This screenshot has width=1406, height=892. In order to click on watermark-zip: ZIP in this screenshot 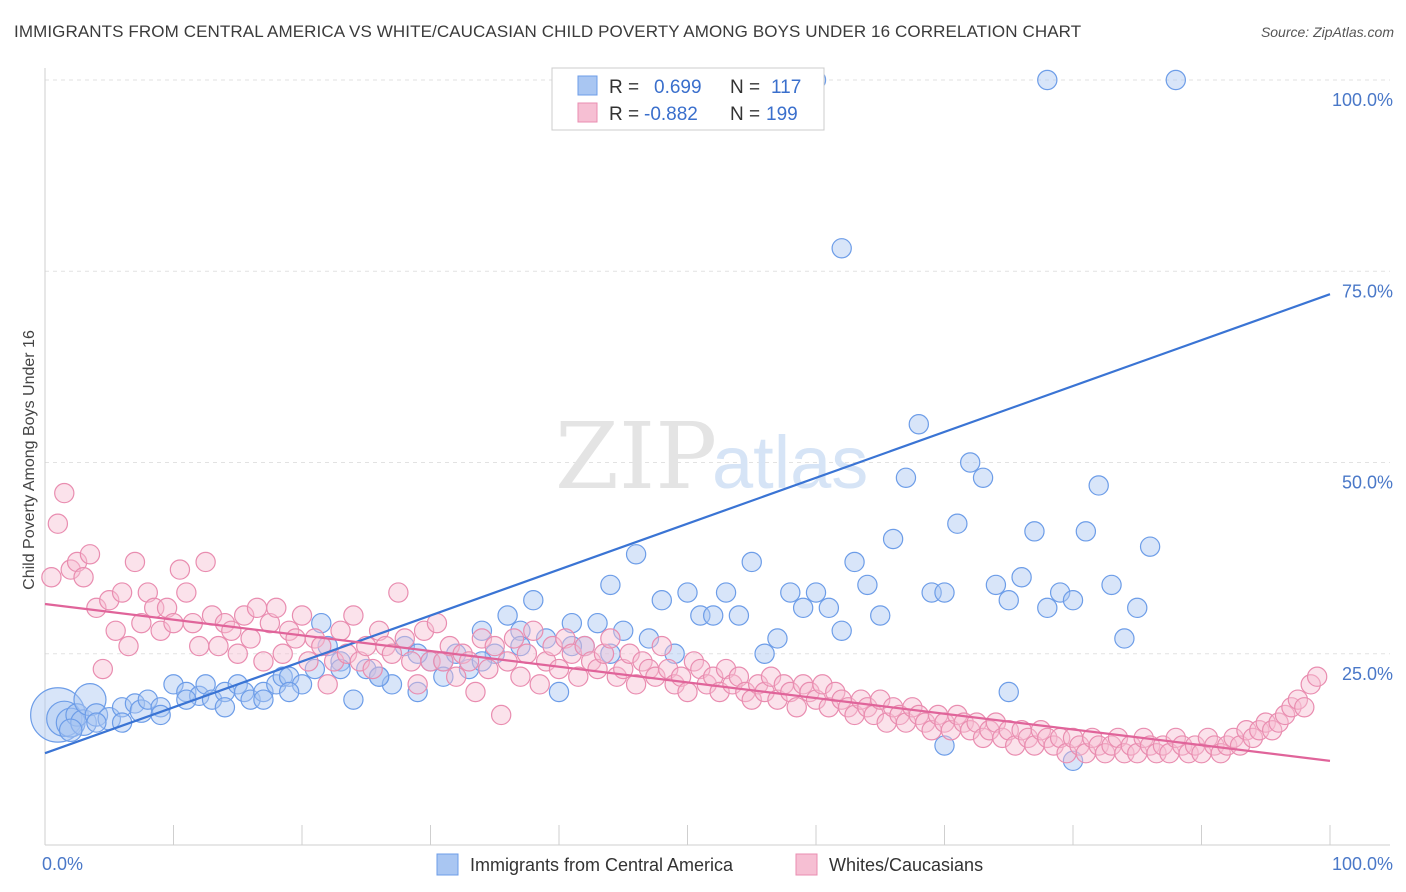, I will do `click(636, 456)`.